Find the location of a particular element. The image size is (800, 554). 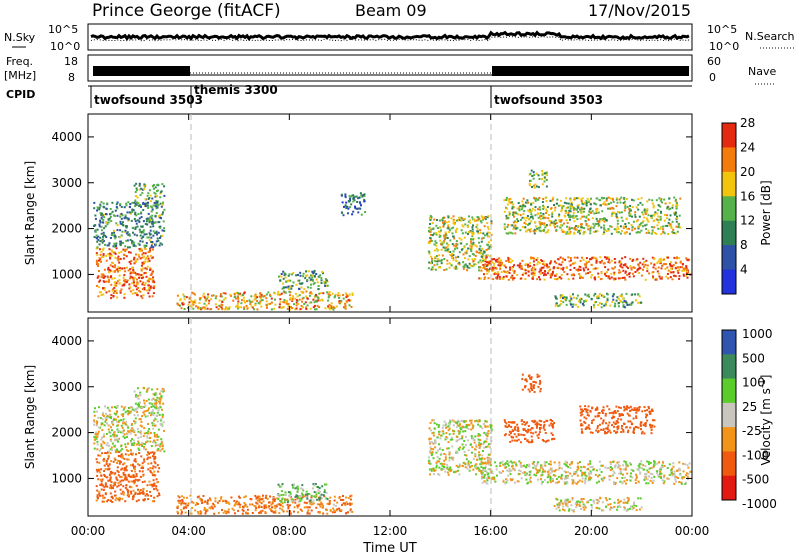

colorbar-swatch is located at coordinates (729, 184).